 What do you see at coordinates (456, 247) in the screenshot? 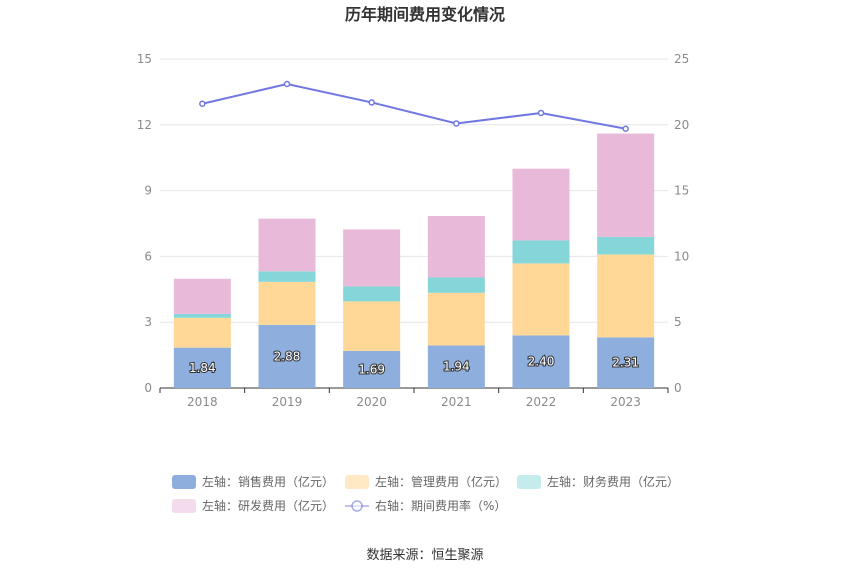
I see `bar-3-2021` at bounding box center [456, 247].